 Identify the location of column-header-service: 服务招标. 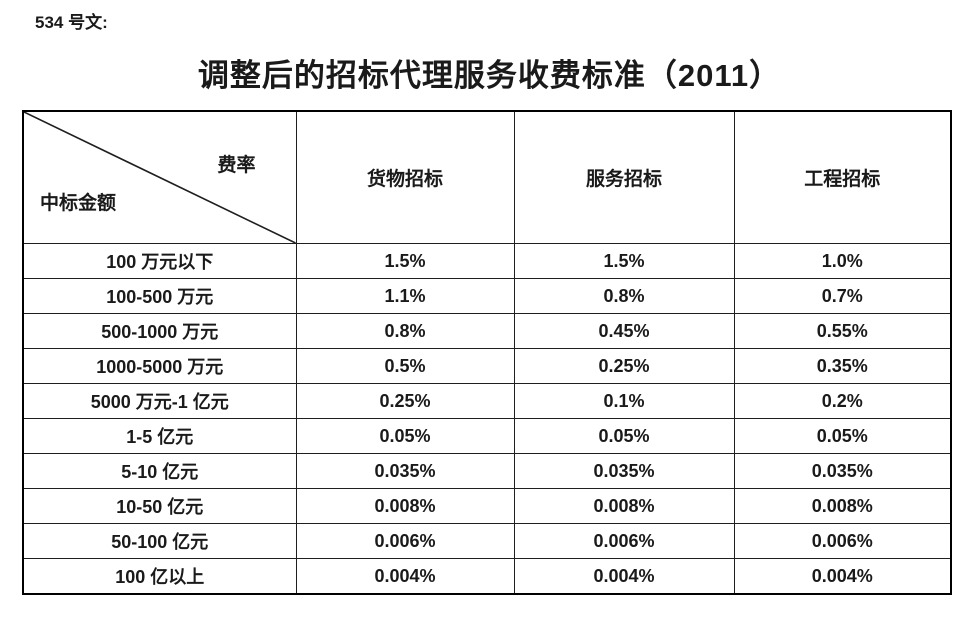
(624, 177).